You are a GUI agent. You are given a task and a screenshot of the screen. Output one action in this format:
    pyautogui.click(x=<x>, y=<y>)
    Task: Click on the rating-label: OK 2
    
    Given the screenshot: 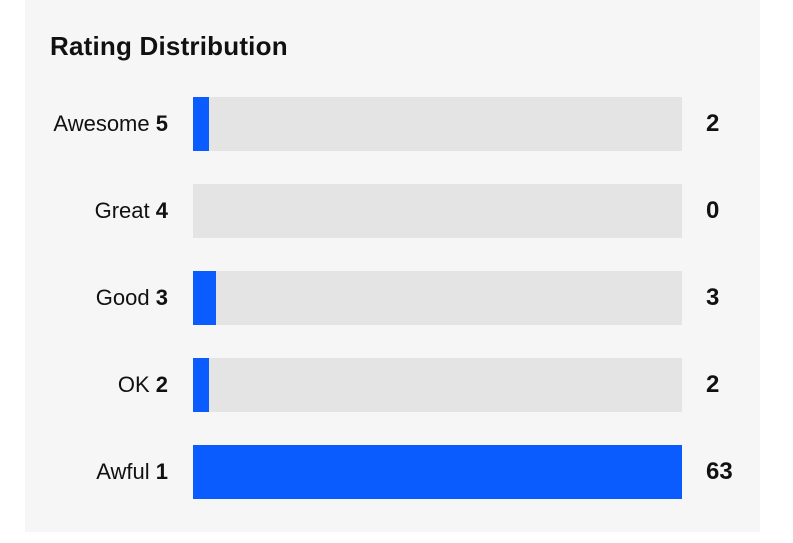 What is the action you would take?
    pyautogui.click(x=143, y=385)
    